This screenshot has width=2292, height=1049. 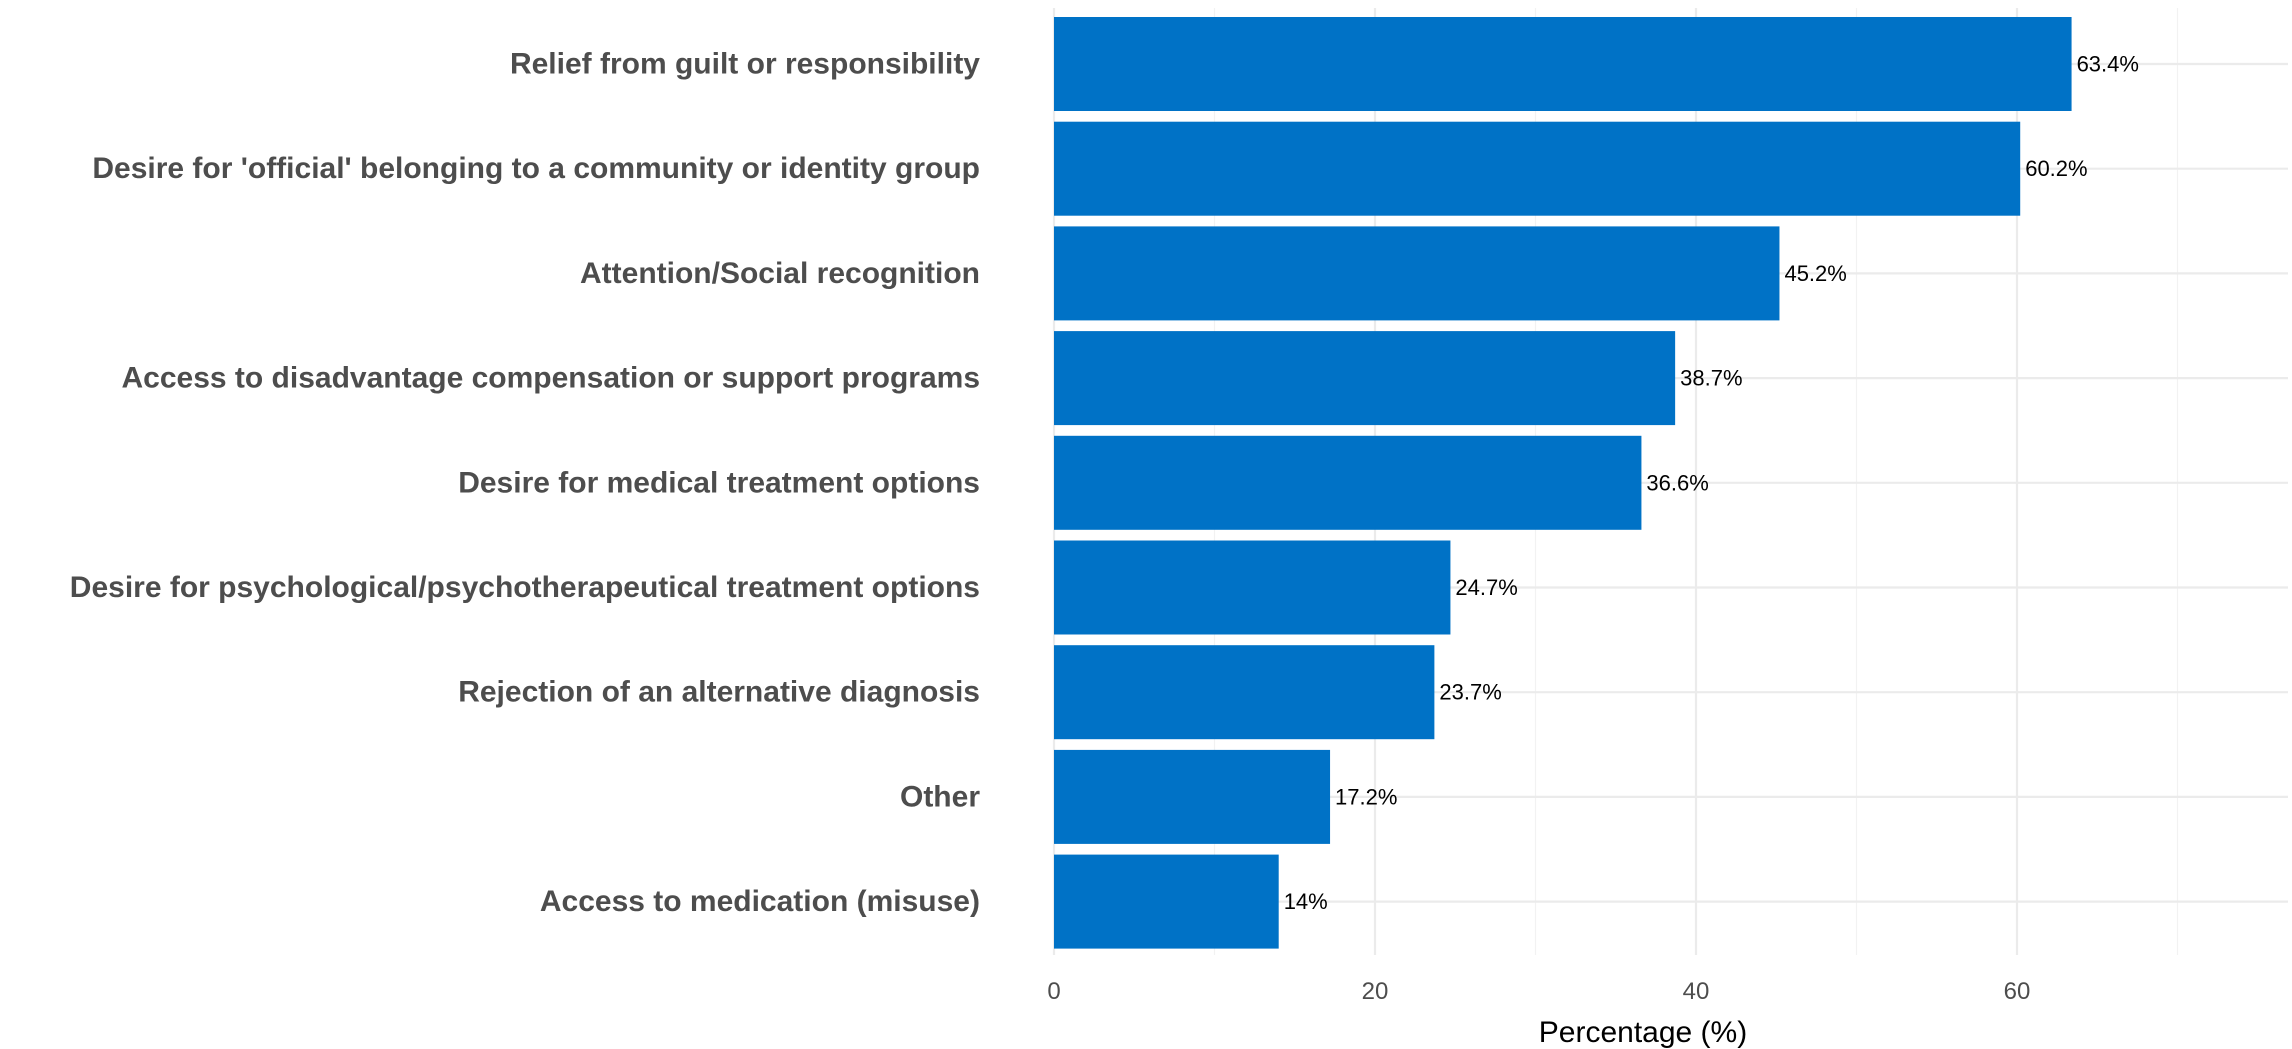 I want to click on value-label: 17.2%, so click(x=1366, y=796).